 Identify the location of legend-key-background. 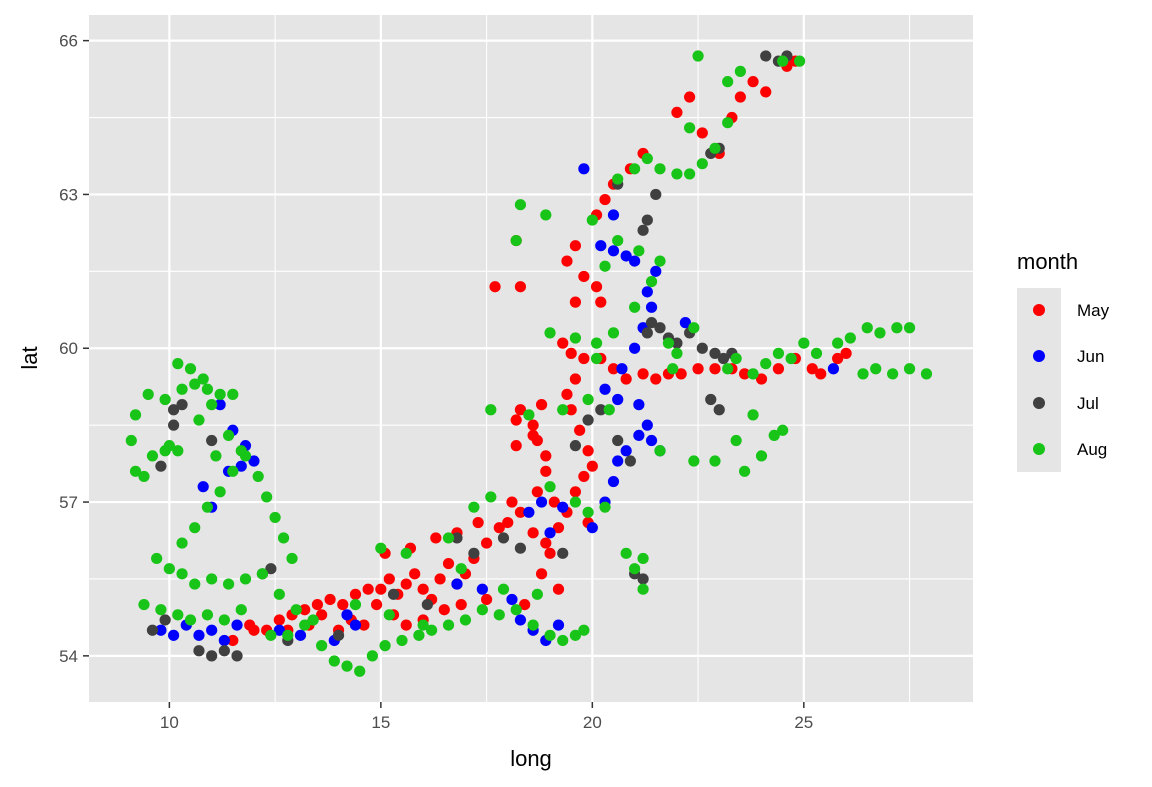
(1039, 380).